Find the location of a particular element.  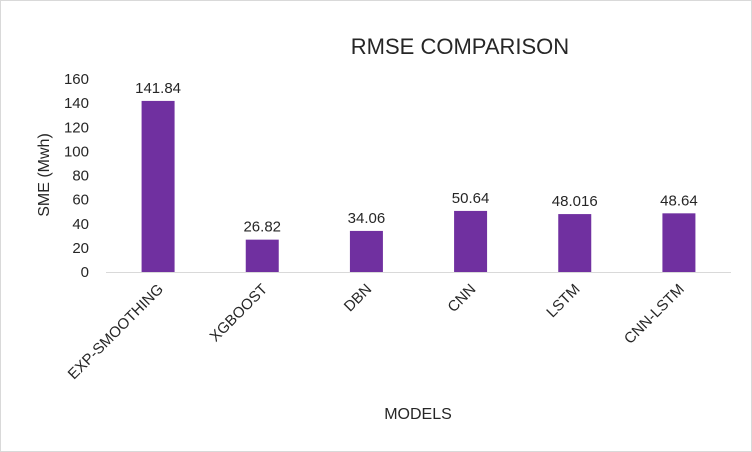

data-label: 48.016 is located at coordinates (575, 201).